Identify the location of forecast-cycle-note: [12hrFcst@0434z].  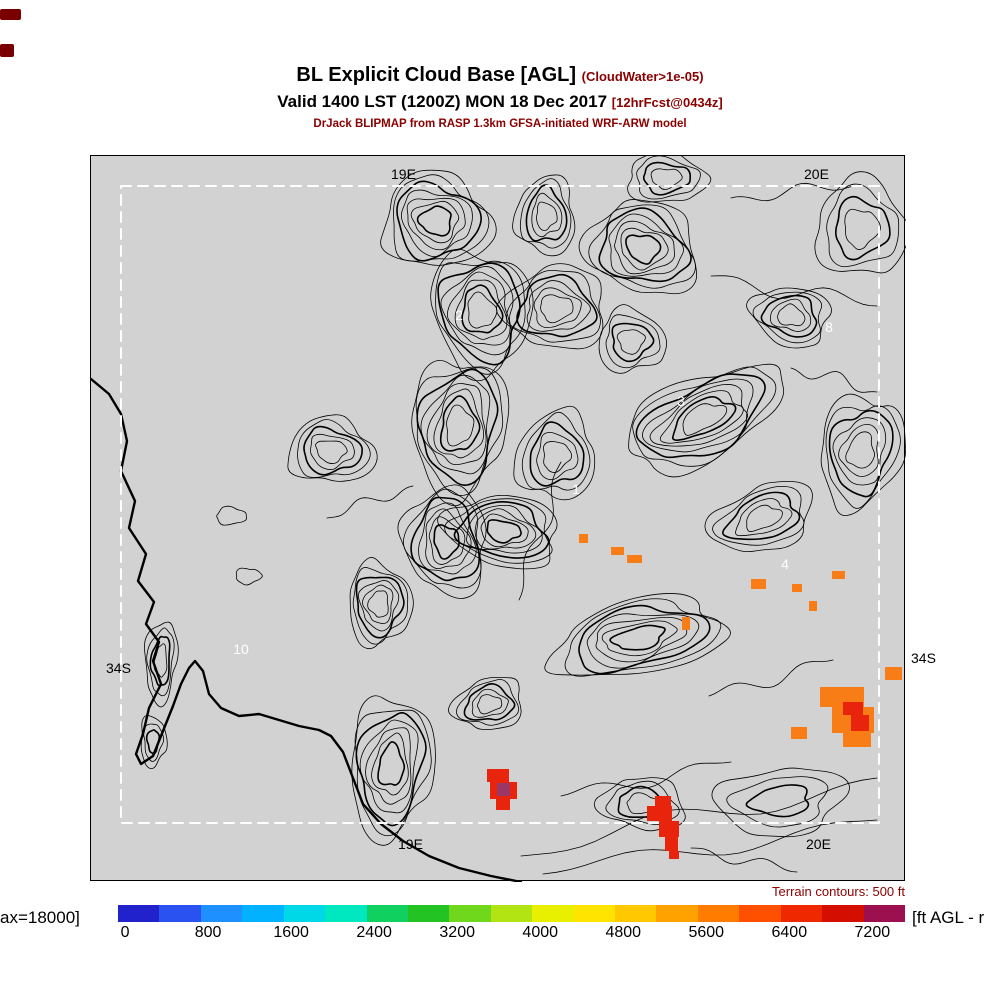
(667, 102).